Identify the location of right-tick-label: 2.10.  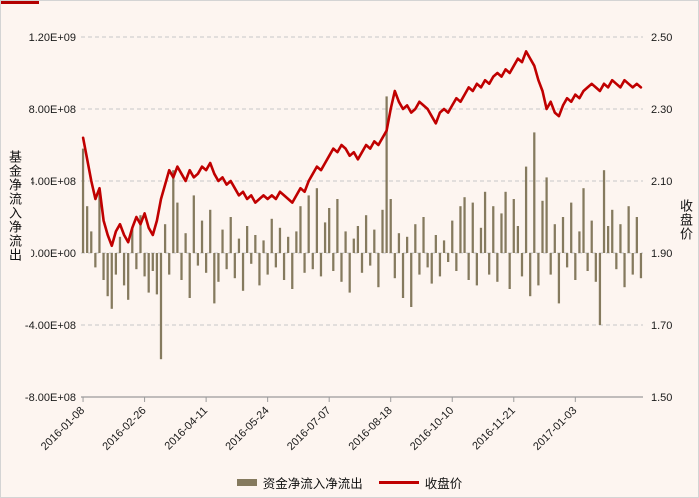
(661, 182).